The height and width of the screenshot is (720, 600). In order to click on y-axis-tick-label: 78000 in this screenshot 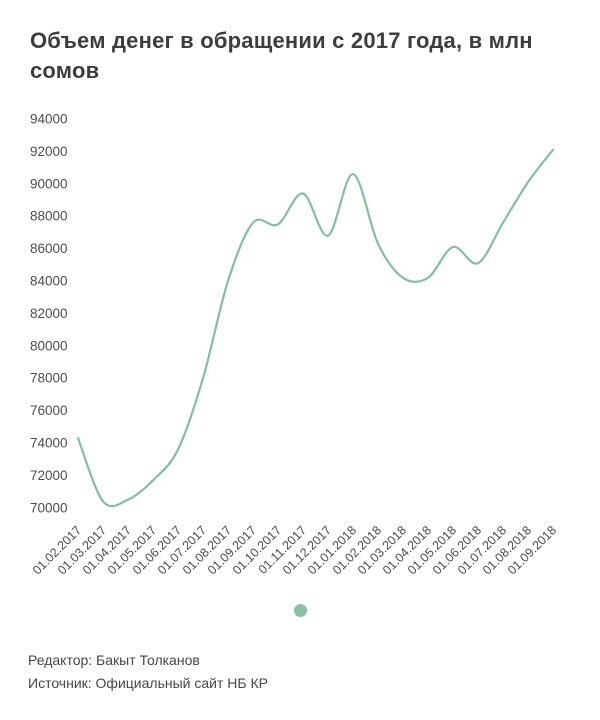, I will do `click(49, 378)`.